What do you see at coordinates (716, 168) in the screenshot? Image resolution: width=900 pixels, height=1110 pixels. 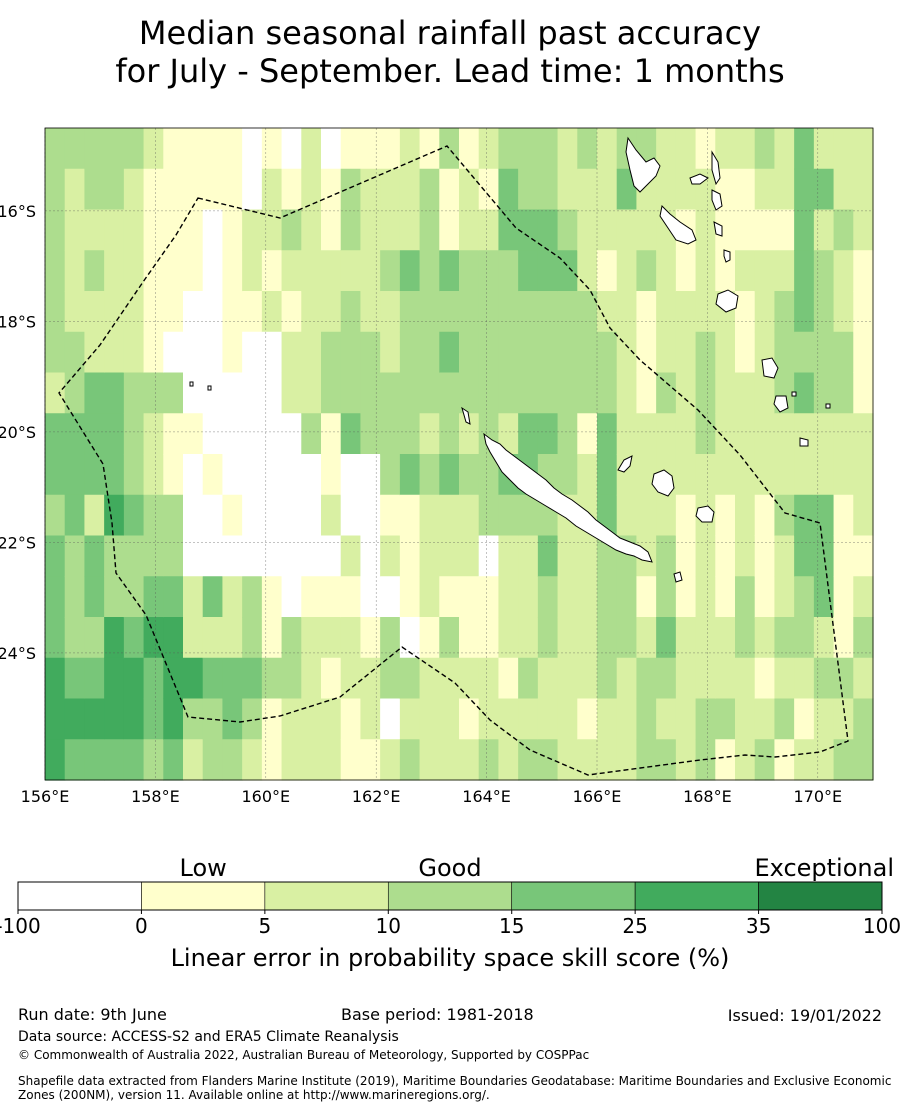 I see `vanuatu-pentecost` at bounding box center [716, 168].